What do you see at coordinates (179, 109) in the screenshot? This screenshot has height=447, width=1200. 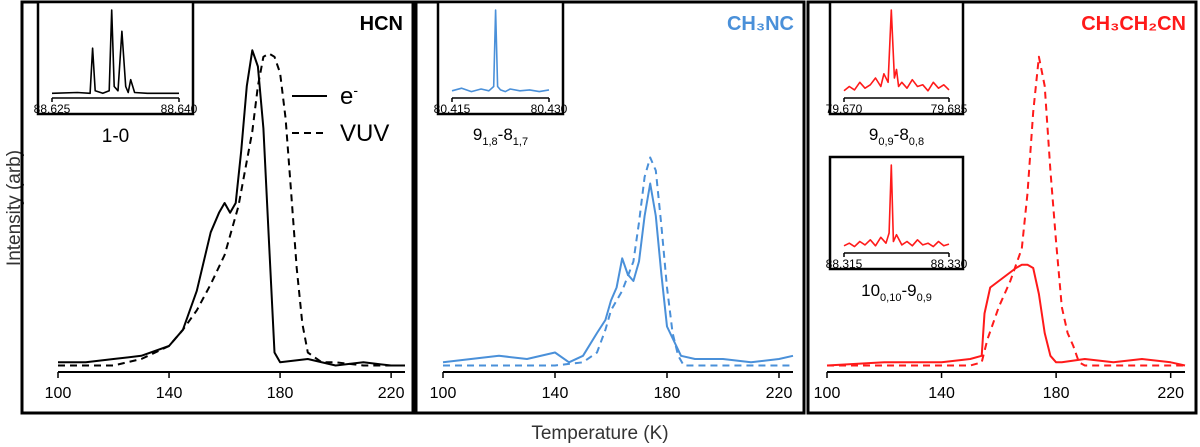 I see `inset-xmax: 88.640` at bounding box center [179, 109].